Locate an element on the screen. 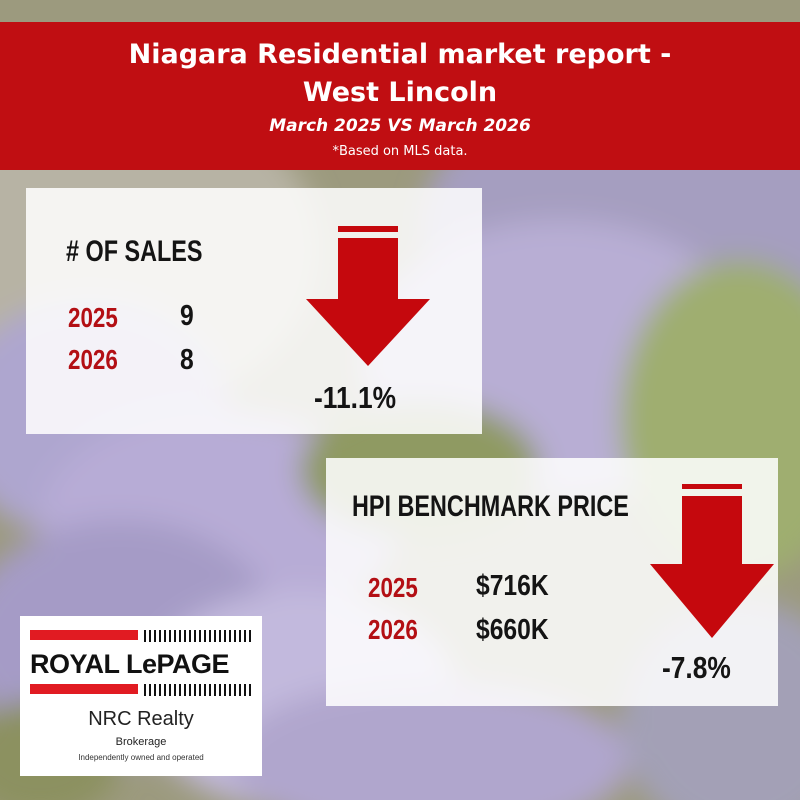  hpi-change: -7.8% is located at coordinates (696, 667).